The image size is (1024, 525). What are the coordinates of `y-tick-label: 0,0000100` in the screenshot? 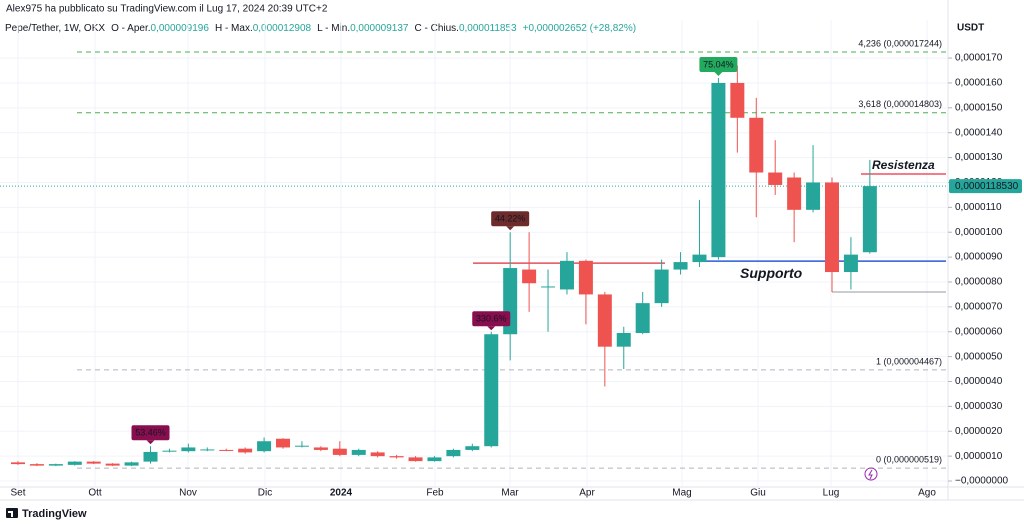 It's located at (979, 232).